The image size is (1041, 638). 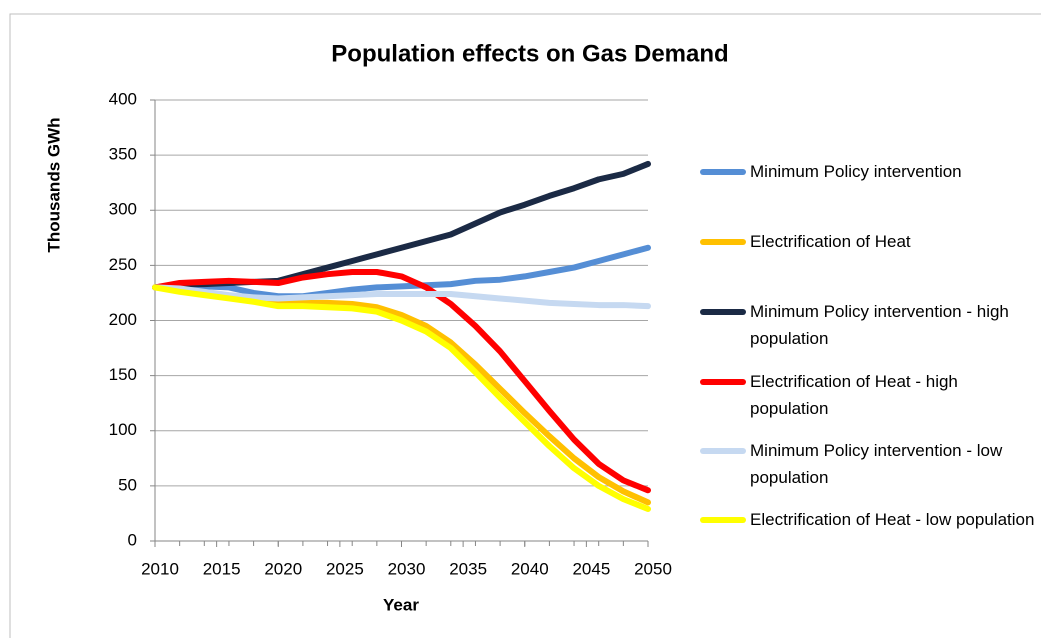 What do you see at coordinates (345, 568) in the screenshot?
I see `x-tick-label: 2025` at bounding box center [345, 568].